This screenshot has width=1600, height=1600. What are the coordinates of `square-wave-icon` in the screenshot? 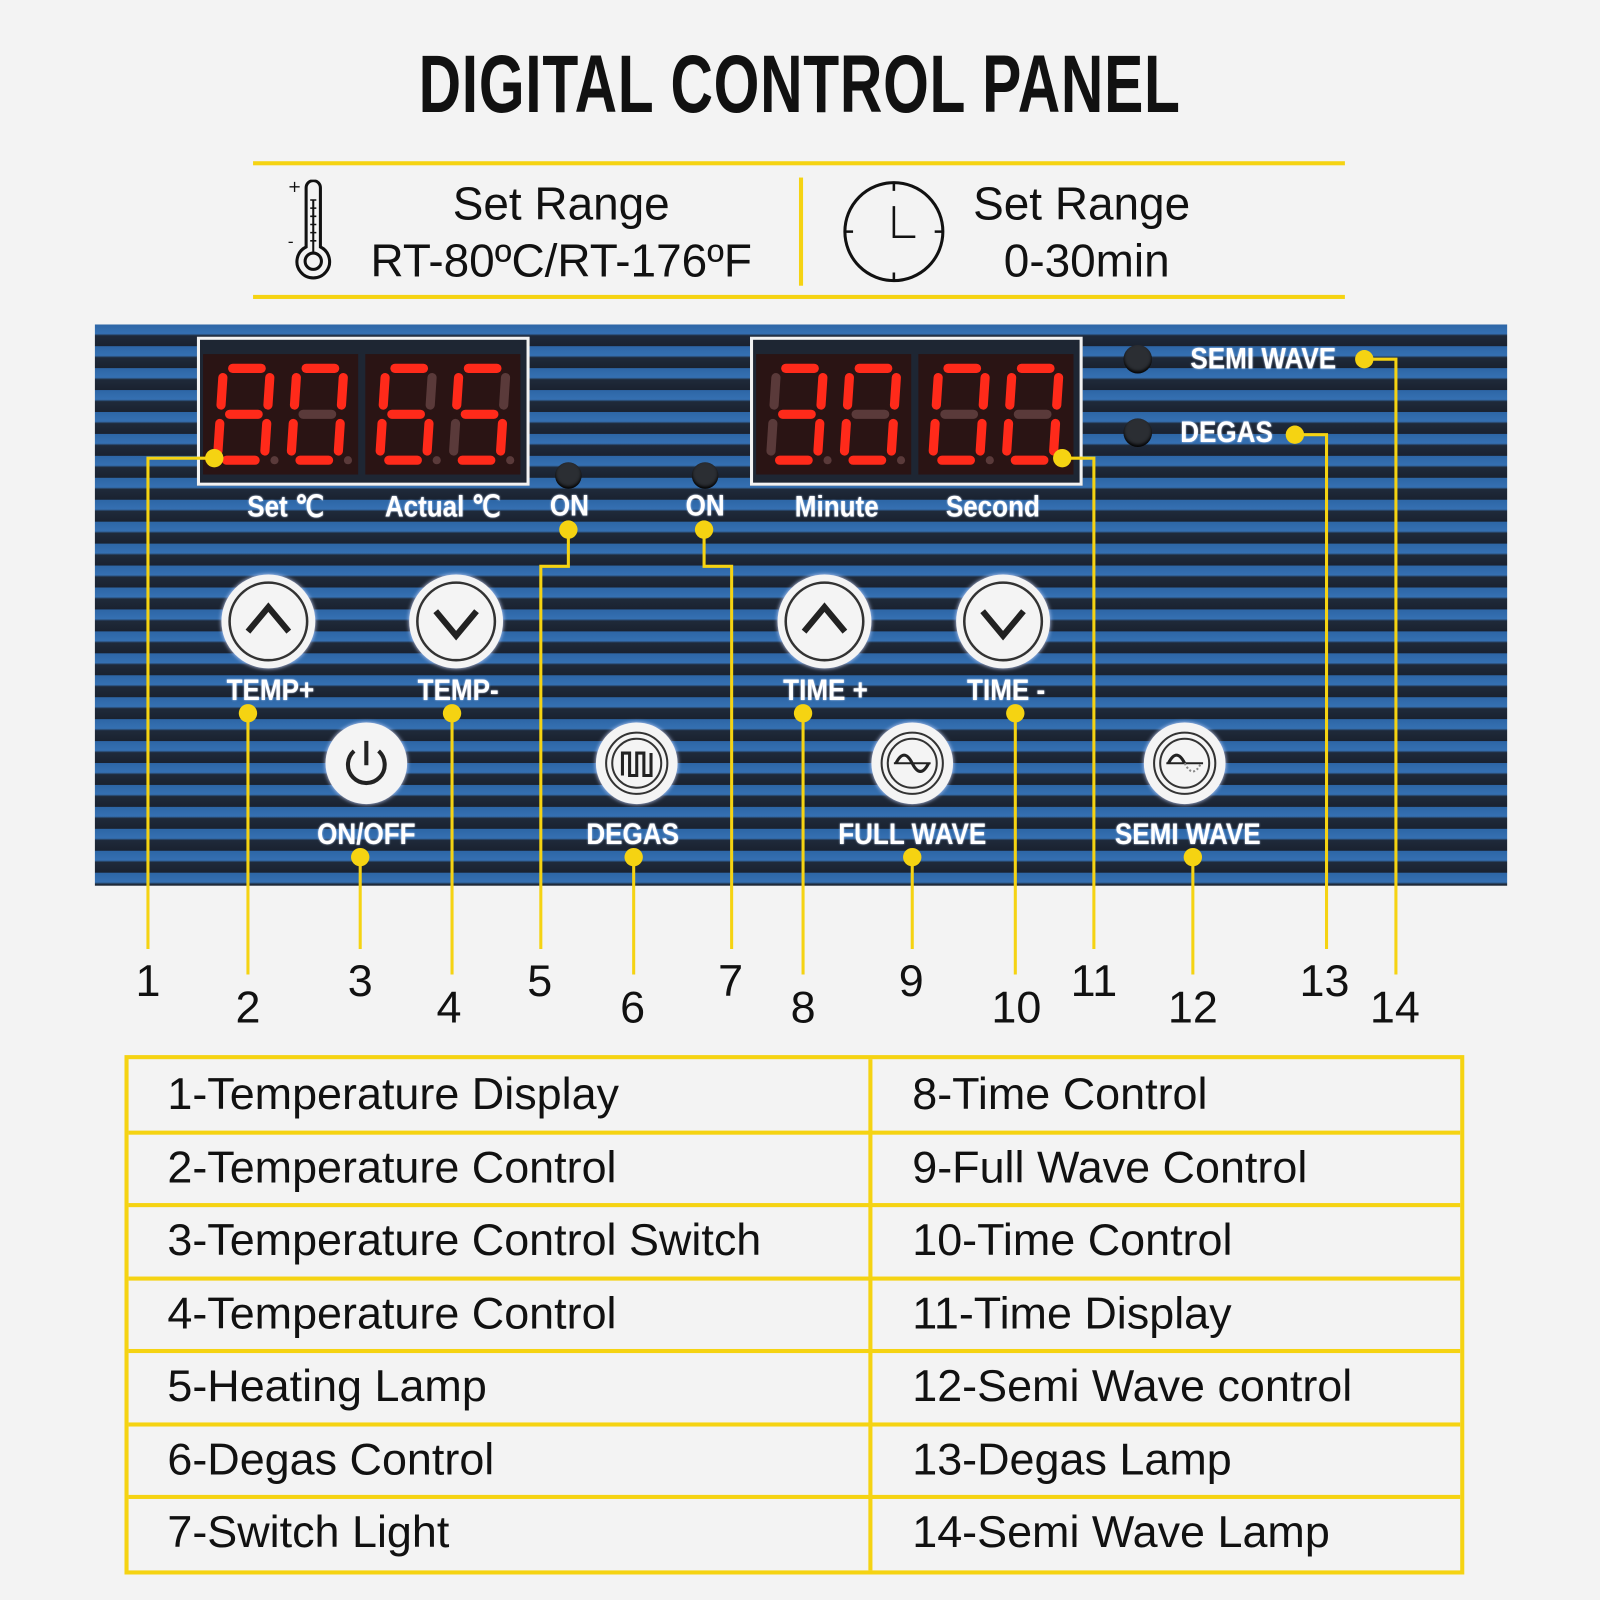 It's located at (637, 763).